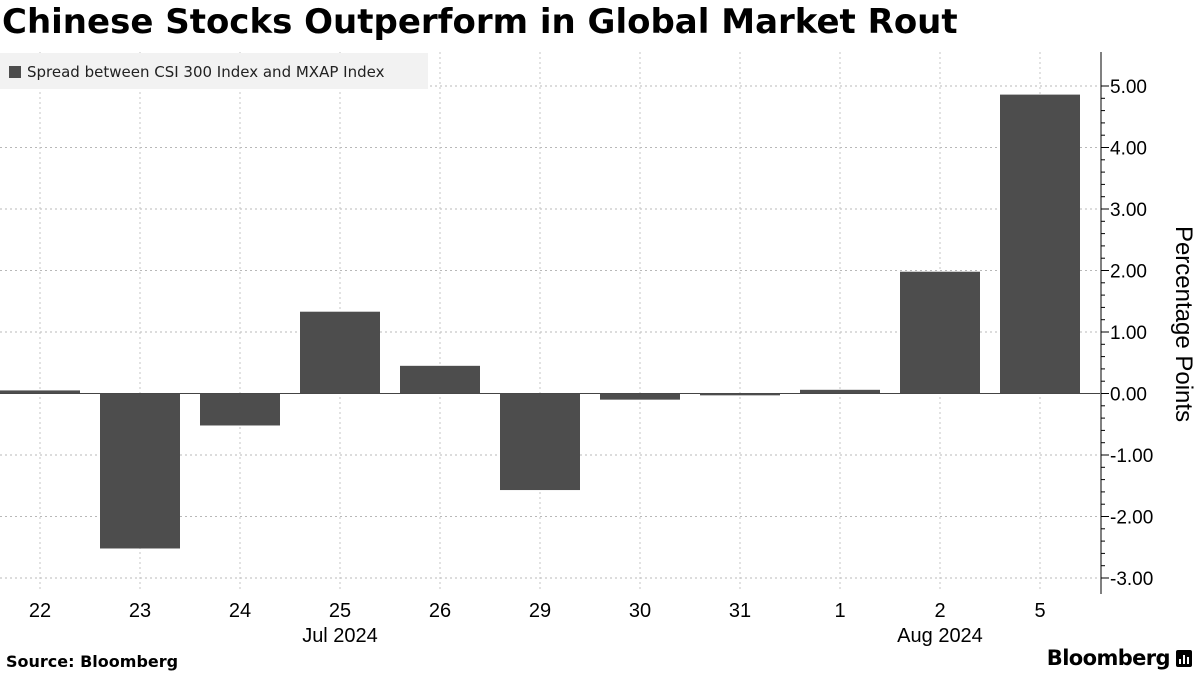  I want to click on x-month-label: Jul 2024, so click(340, 636).